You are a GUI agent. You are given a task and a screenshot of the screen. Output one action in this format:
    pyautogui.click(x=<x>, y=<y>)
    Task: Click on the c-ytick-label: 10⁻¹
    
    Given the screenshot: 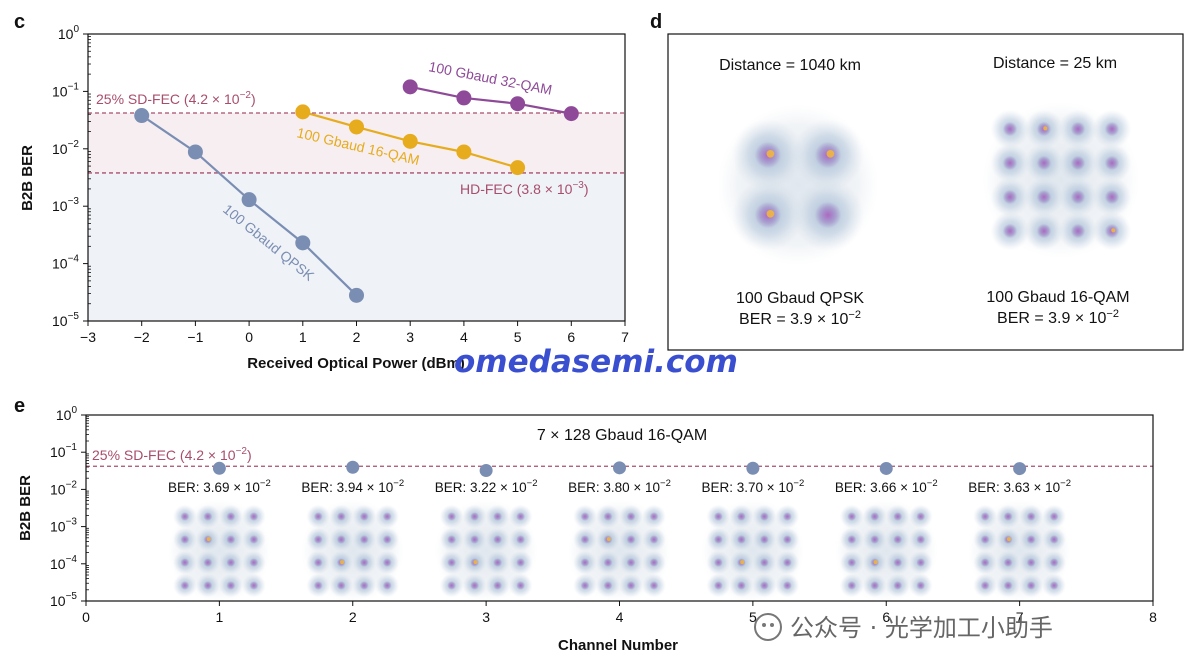 What is the action you would take?
    pyautogui.click(x=65, y=90)
    